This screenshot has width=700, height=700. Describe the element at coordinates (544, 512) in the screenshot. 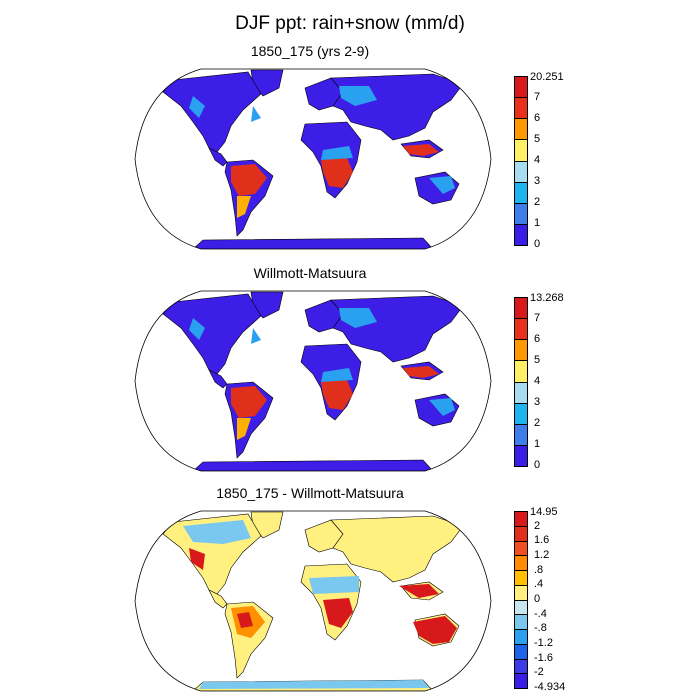

I see `colorbar-label: 14.95` at that location.